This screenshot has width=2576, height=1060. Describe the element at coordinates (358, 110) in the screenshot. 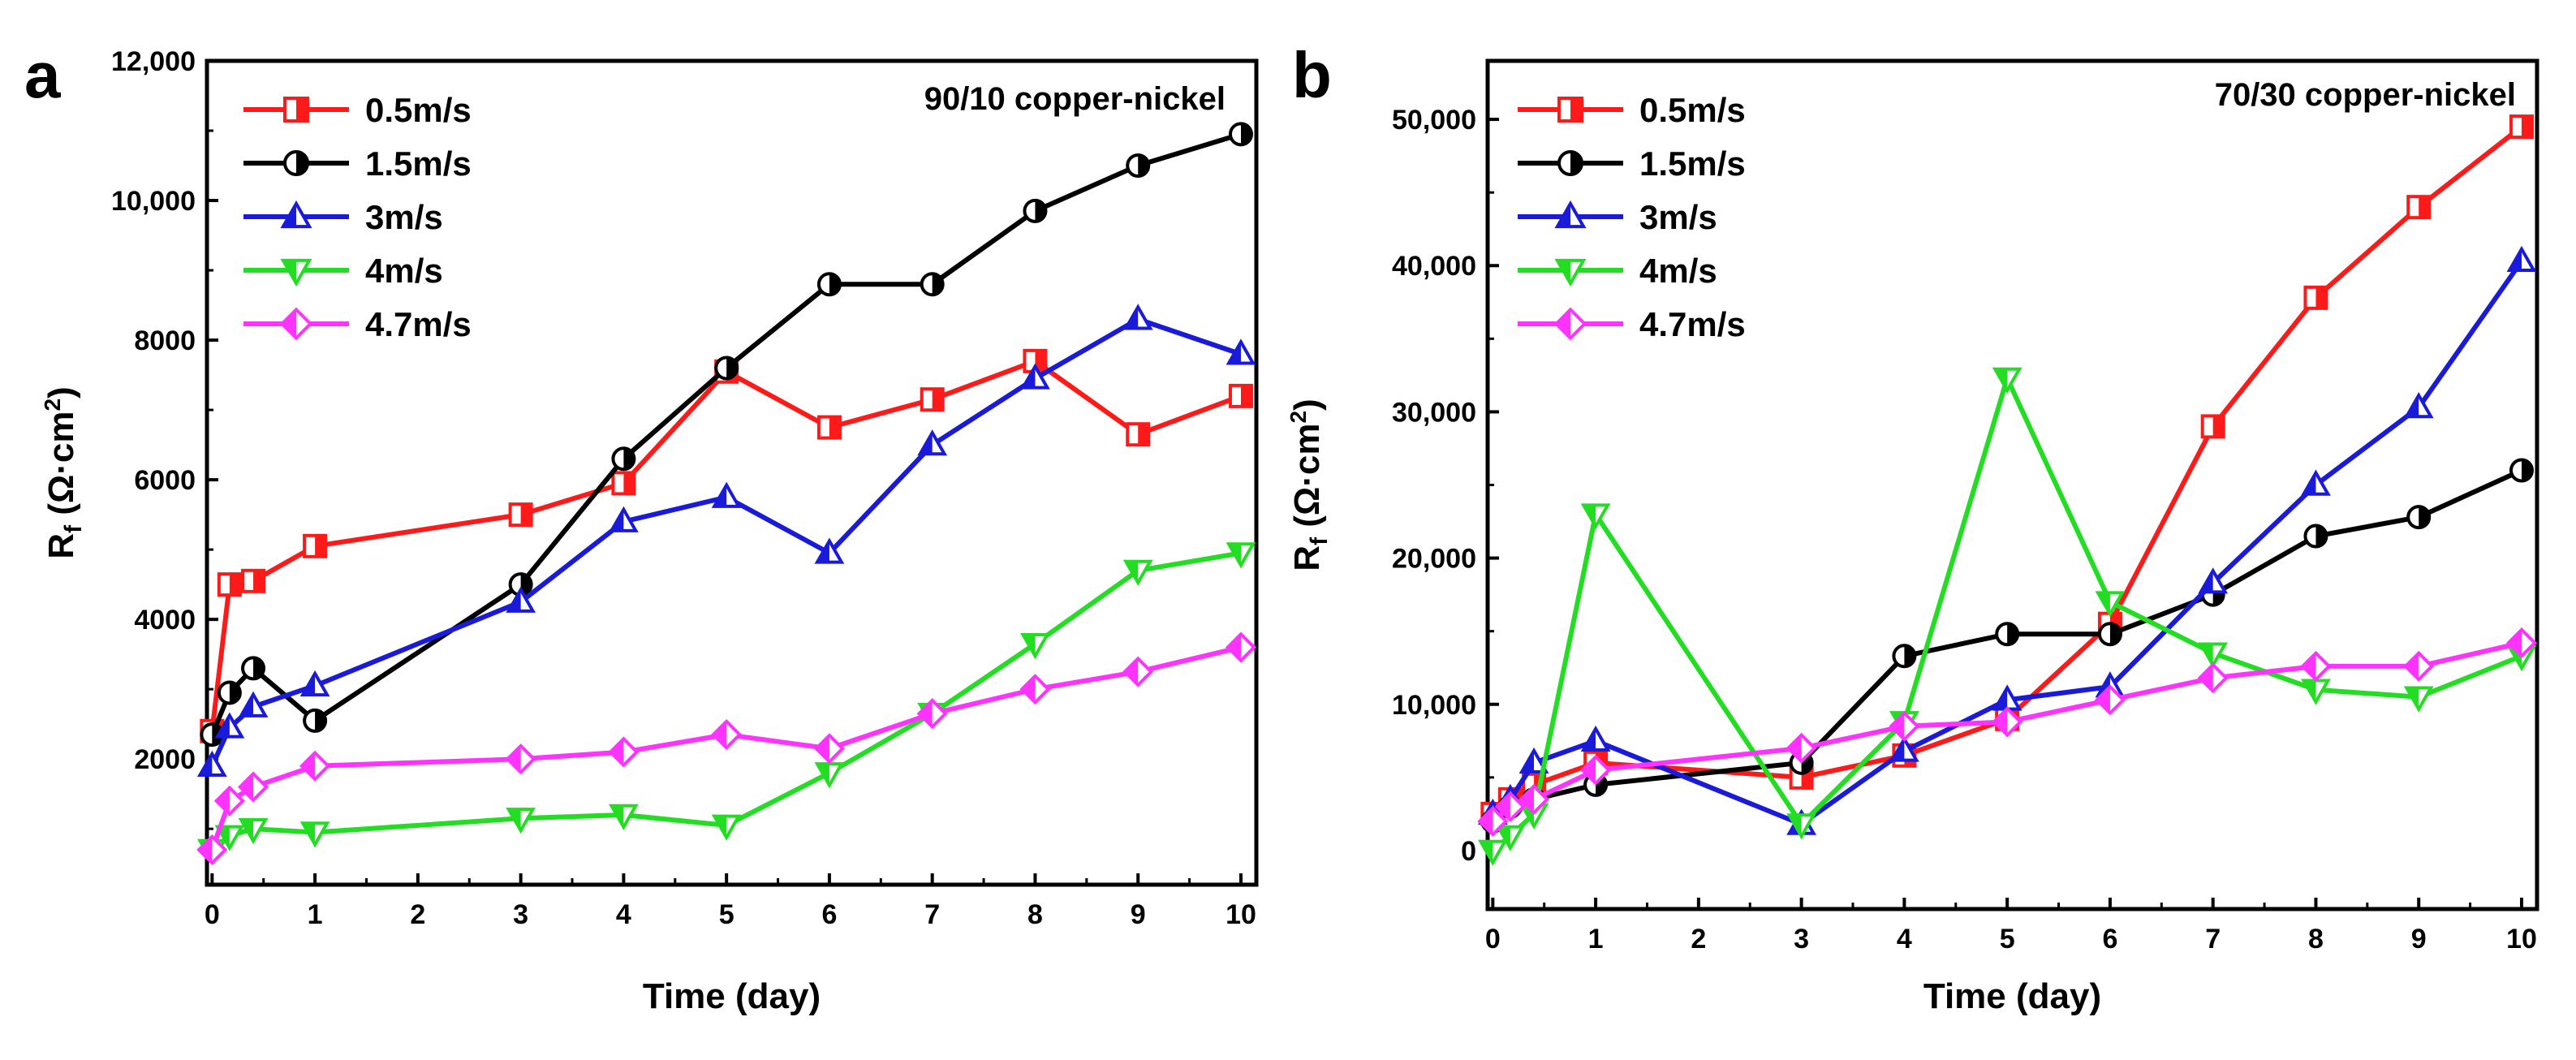

I see `legend-item: 0.5m/s` at that location.